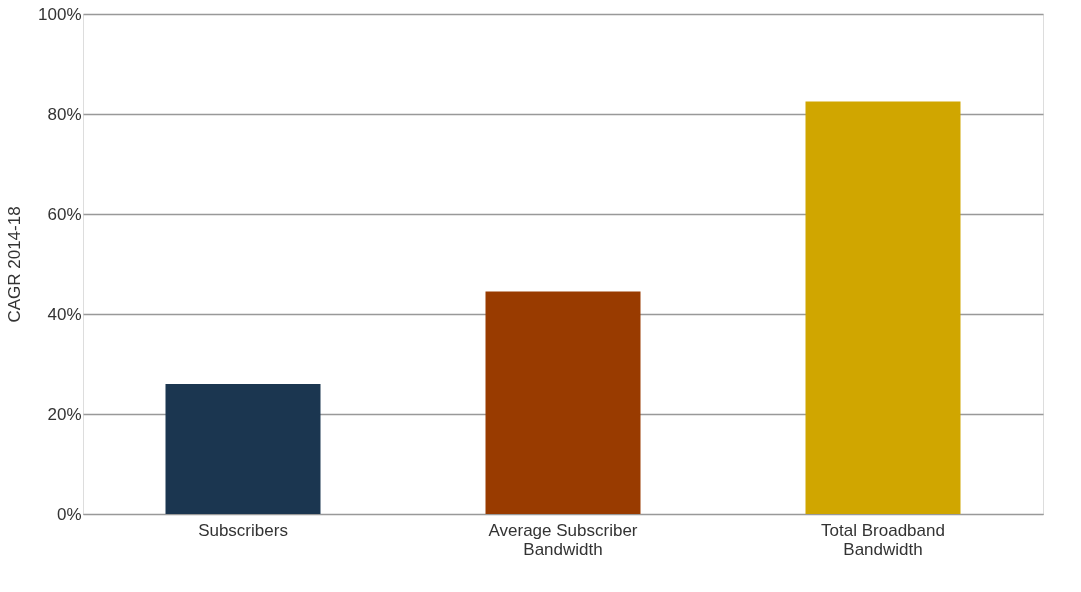 This screenshot has width=1081, height=592. Describe the element at coordinates (64, 214) in the screenshot. I see `y-tick-label: 60%` at that location.